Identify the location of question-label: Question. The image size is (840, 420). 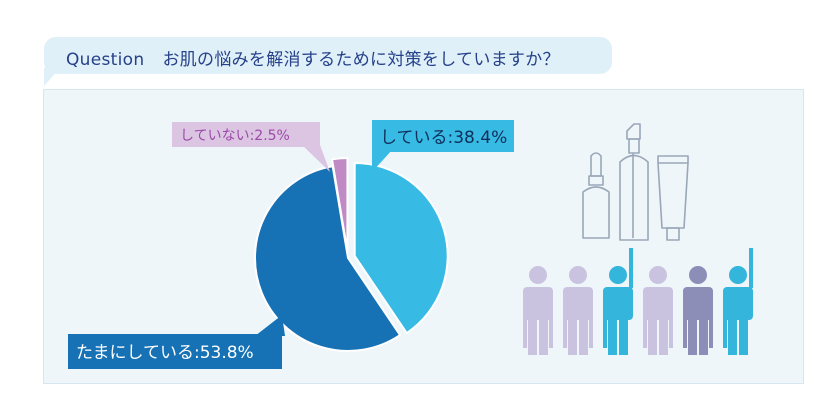
(105, 60).